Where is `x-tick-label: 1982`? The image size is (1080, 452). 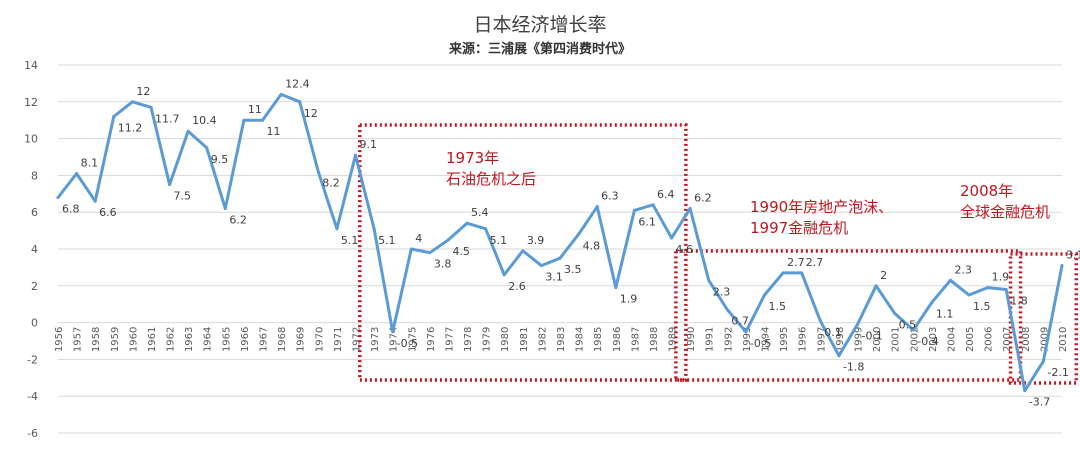
x-tick-label: 1982 is located at coordinates (542, 339).